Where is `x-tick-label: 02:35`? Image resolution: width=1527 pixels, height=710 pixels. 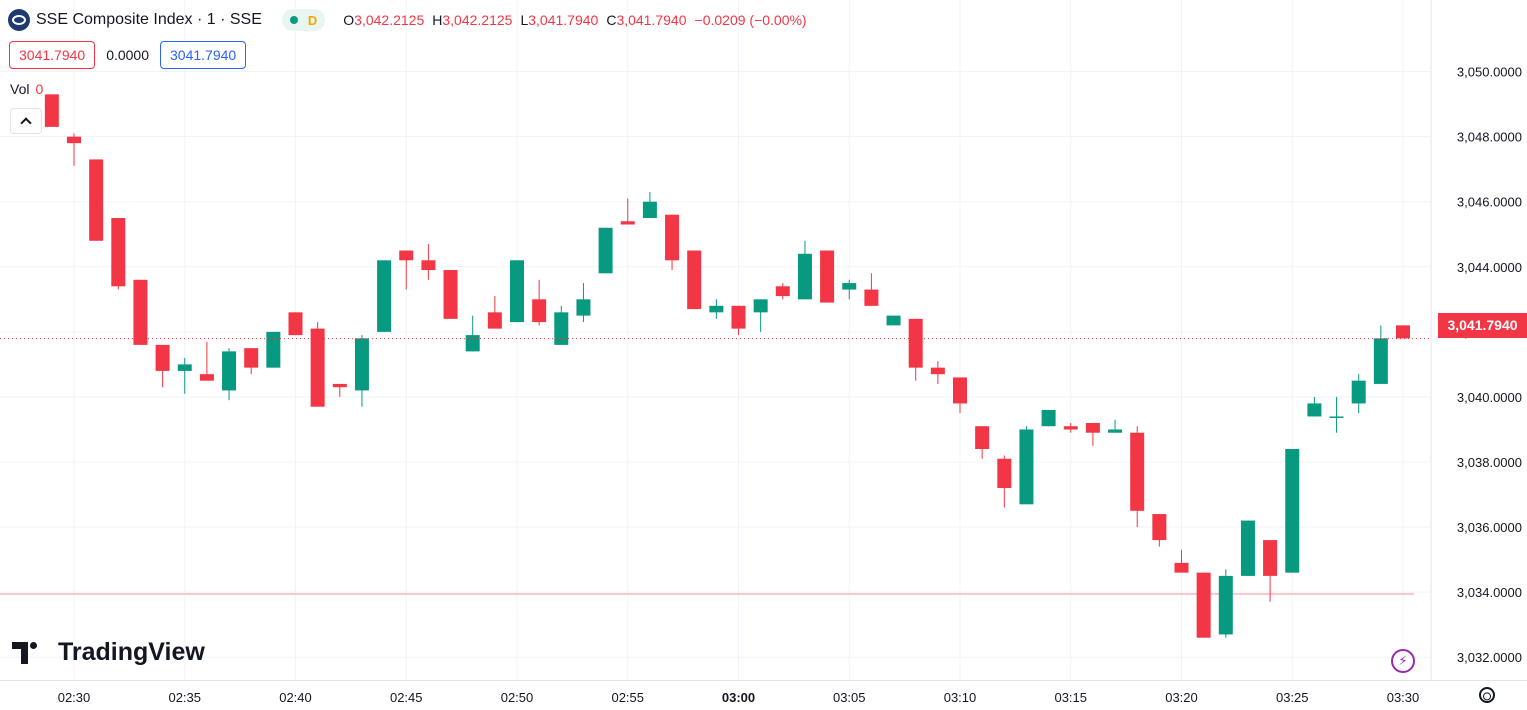 x-tick-label: 02:35 is located at coordinates (184, 697).